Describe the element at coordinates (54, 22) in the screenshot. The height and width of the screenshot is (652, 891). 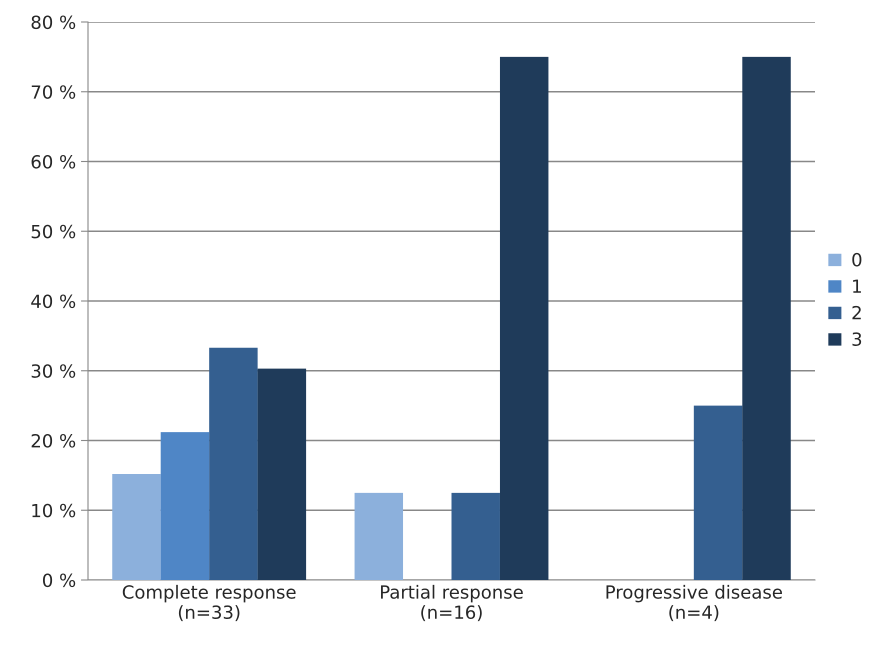
I see `y-tick-label: 80 %` at that location.